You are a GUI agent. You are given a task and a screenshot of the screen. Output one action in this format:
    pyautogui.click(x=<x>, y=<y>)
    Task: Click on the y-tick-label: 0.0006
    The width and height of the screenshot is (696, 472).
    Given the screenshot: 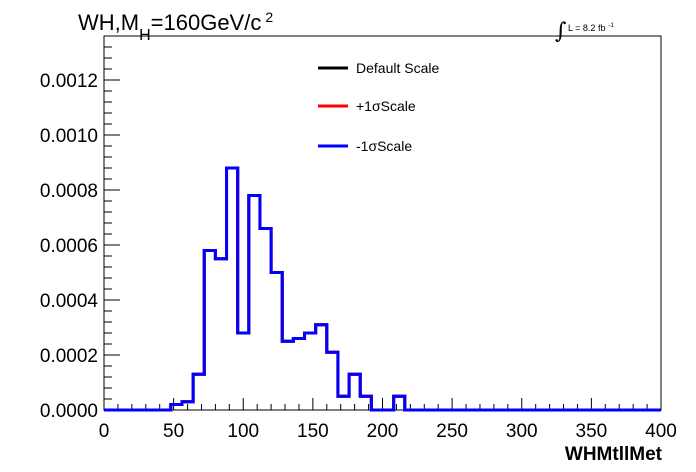 What is the action you would take?
    pyautogui.click(x=69, y=246)
    